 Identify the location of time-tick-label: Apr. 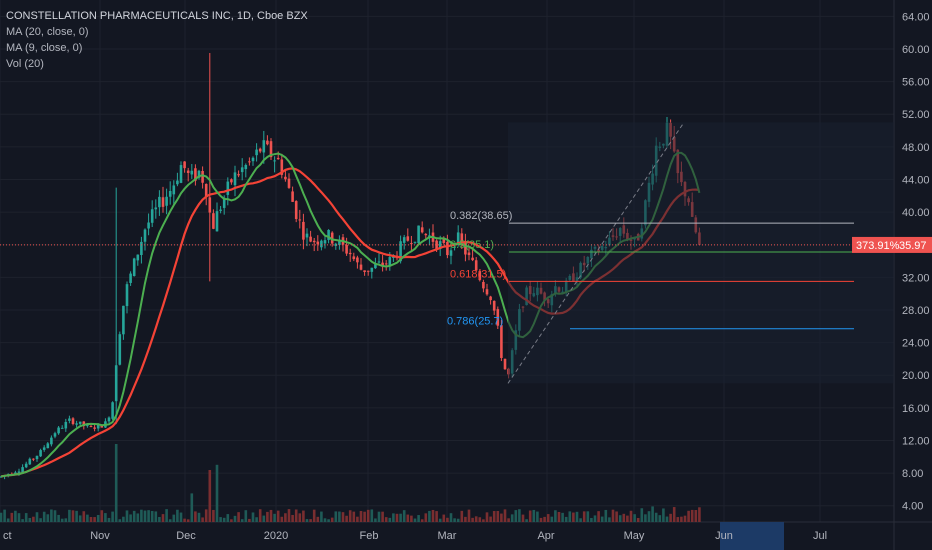
(545, 536).